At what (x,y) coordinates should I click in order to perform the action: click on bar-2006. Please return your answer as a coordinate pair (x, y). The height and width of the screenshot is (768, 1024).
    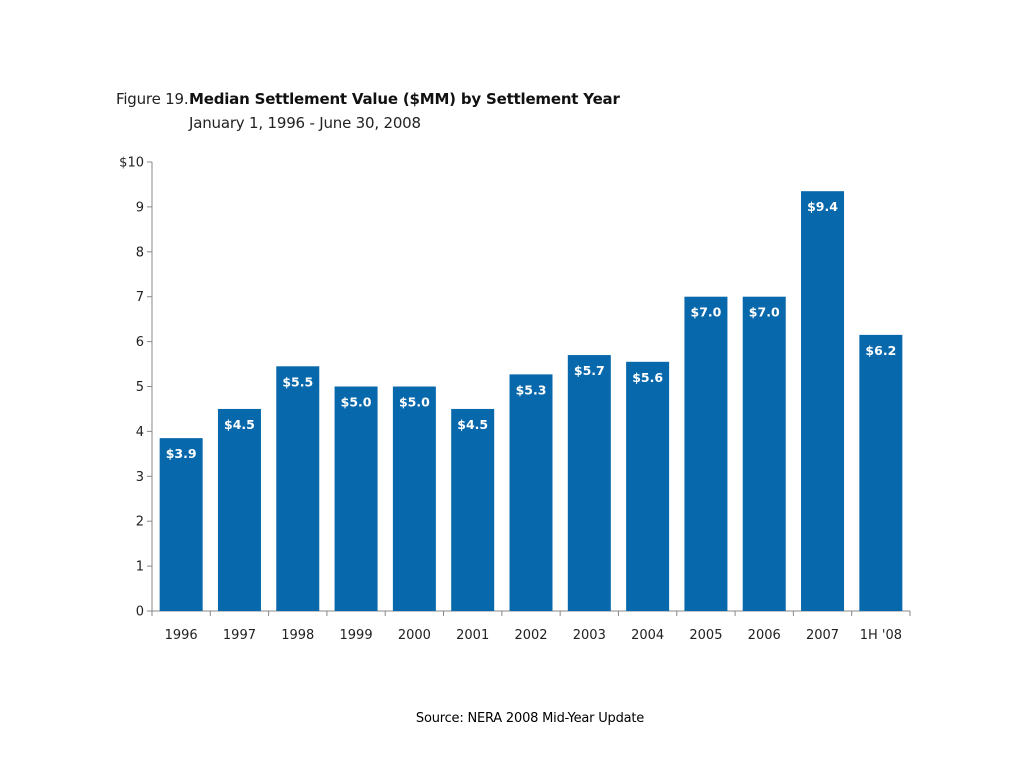
    Looking at the image, I should click on (764, 453).